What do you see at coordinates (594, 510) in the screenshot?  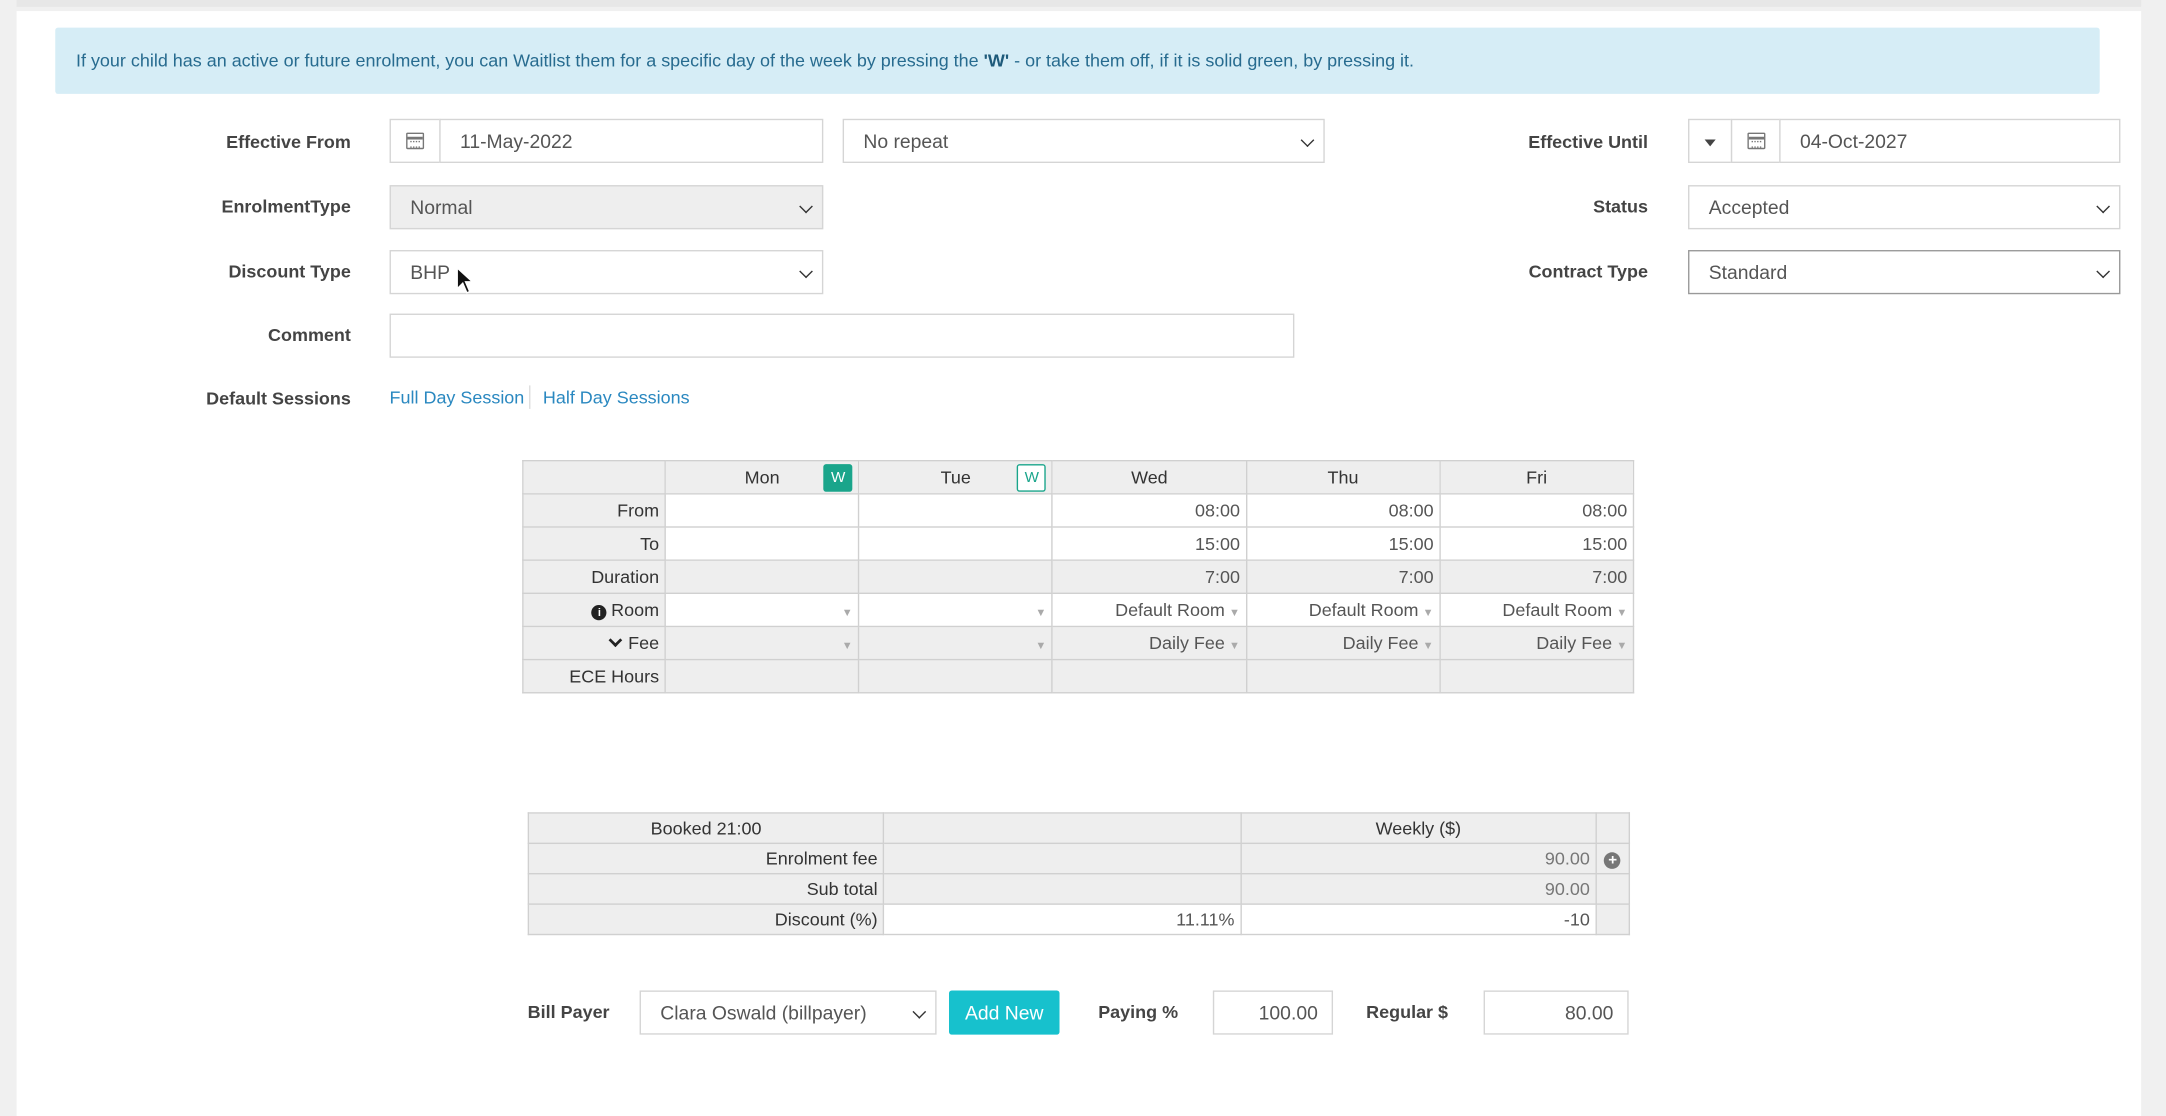 I see `row-label-from: From` at bounding box center [594, 510].